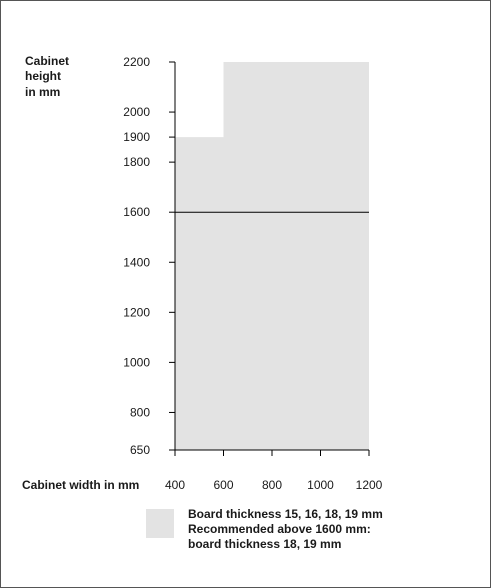 This screenshot has height=588, width=491. I want to click on legend-swatch, so click(160, 523).